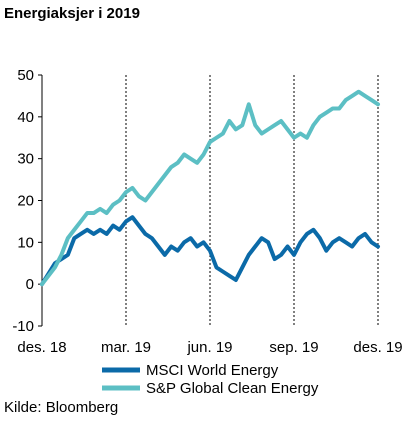 The image size is (412, 425). I want to click on y-tick-label: 50, so click(25, 75).